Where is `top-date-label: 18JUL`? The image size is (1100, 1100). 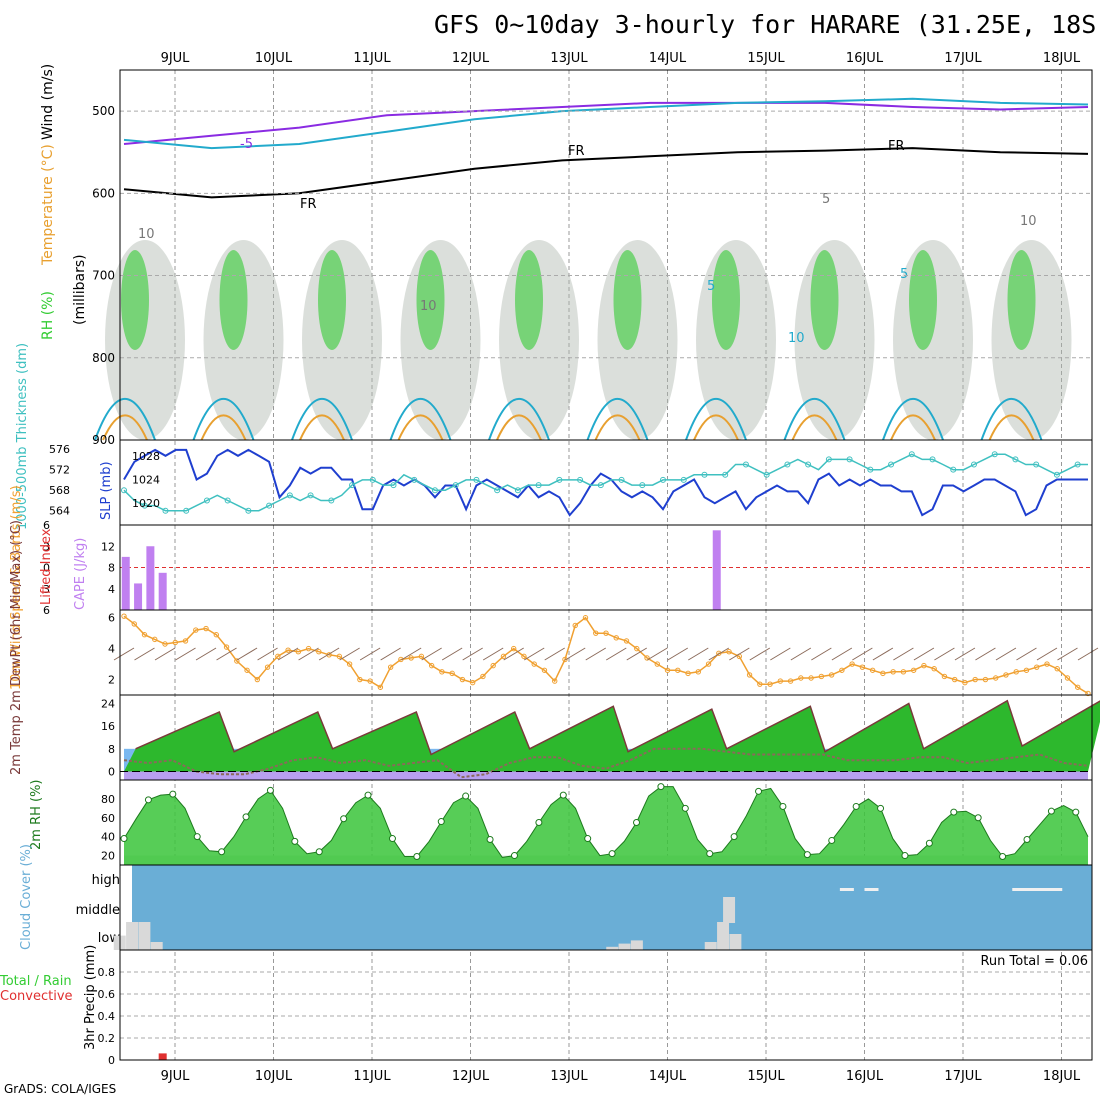 top-date-label: 18JUL is located at coordinates (1062, 58).